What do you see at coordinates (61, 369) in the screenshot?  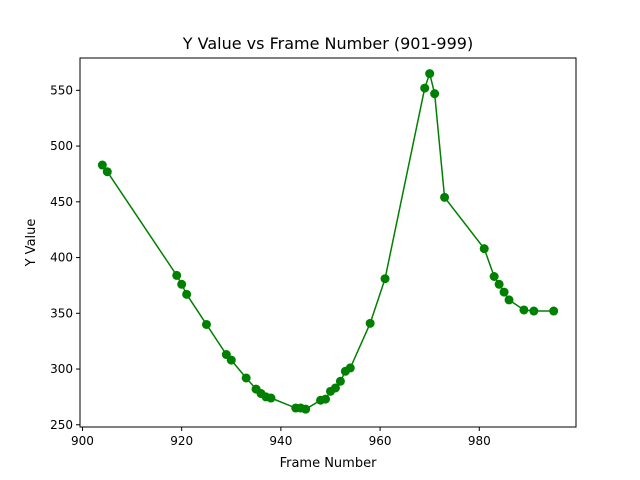 I see `y-tick-label: 300` at bounding box center [61, 369].